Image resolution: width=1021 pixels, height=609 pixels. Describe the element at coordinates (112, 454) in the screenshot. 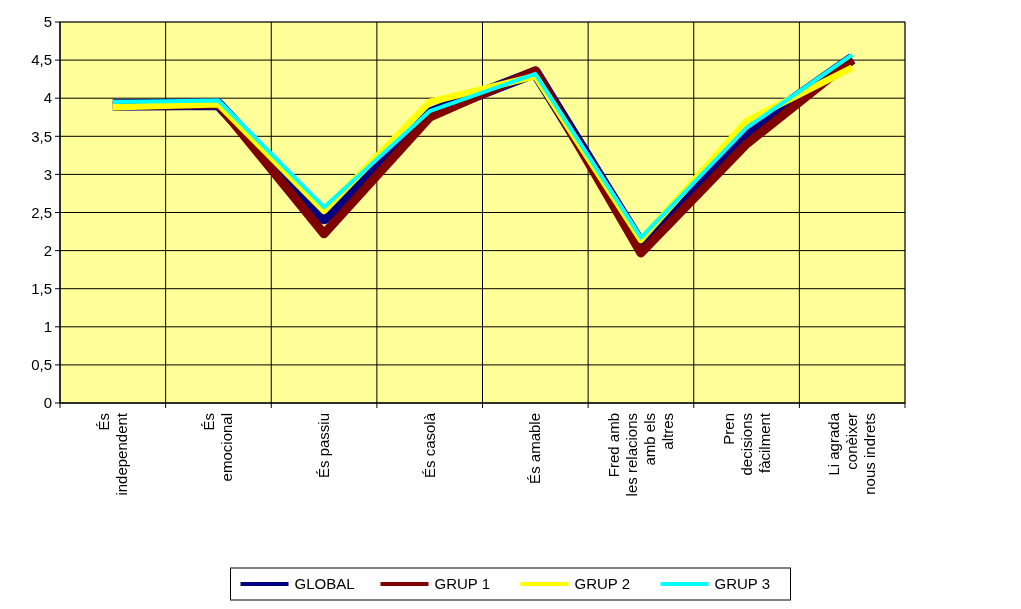

I see `x-tick-label: És independent` at that location.